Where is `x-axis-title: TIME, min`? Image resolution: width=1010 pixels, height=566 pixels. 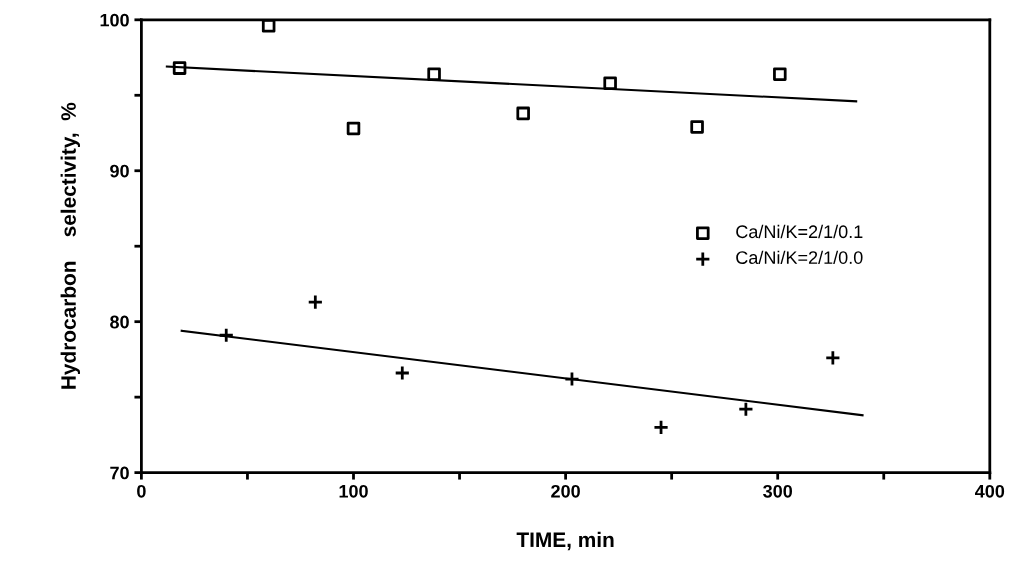
x-axis-title: TIME, min is located at coordinates (565, 541).